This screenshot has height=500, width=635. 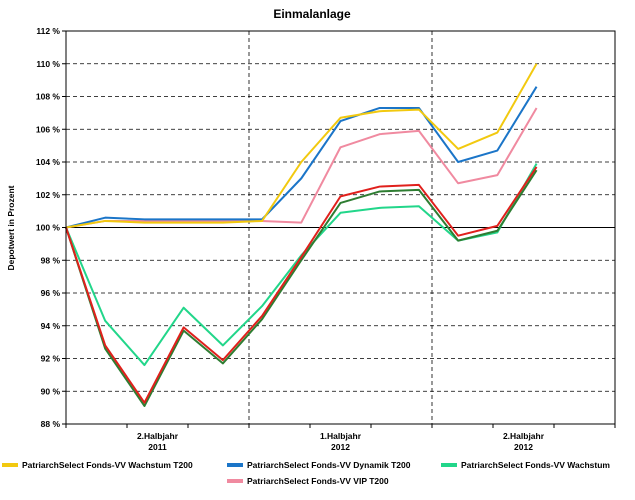 What do you see at coordinates (51, 260) in the screenshot?
I see `y-tick-label: 98 %` at bounding box center [51, 260].